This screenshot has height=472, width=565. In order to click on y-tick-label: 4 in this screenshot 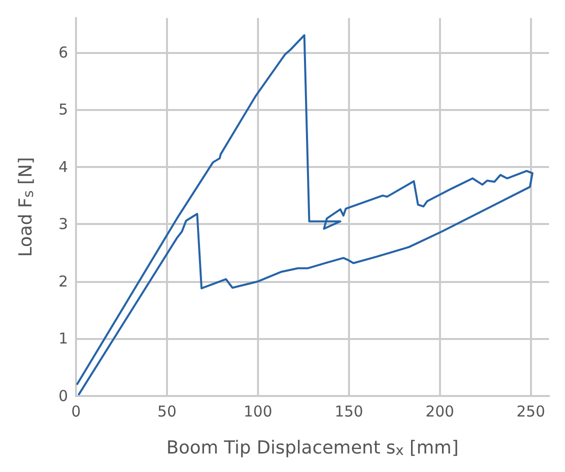, I will do `click(63, 167)`.